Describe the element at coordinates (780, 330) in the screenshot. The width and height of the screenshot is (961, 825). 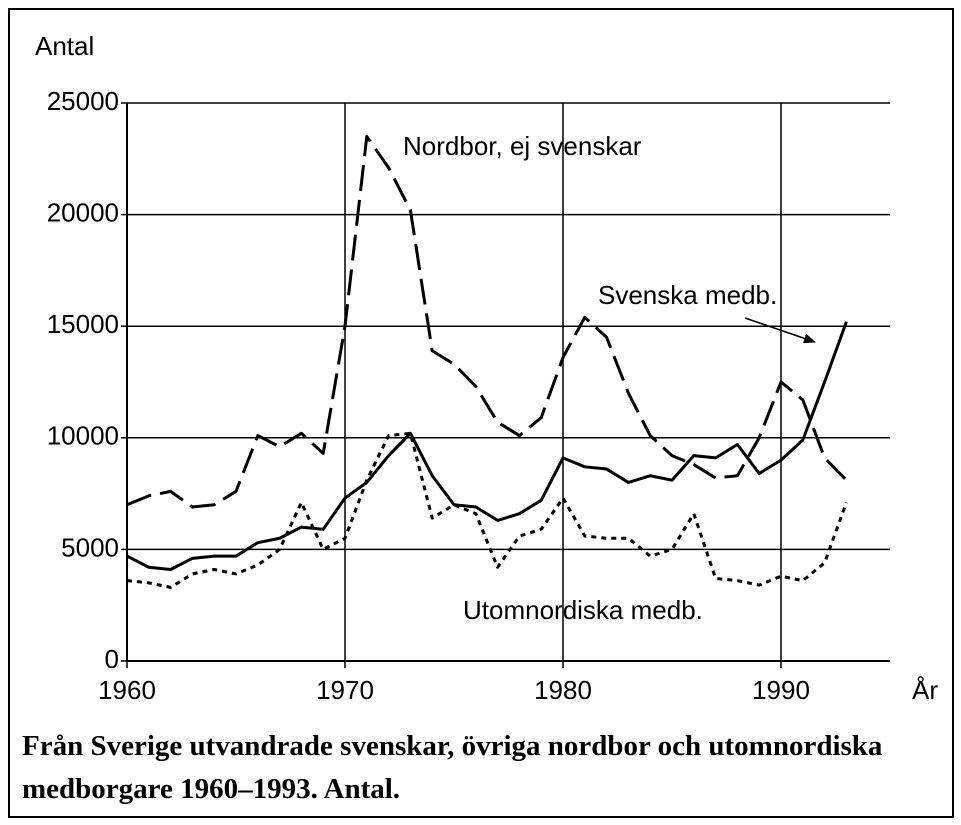
I see `annotation-arrow` at that location.